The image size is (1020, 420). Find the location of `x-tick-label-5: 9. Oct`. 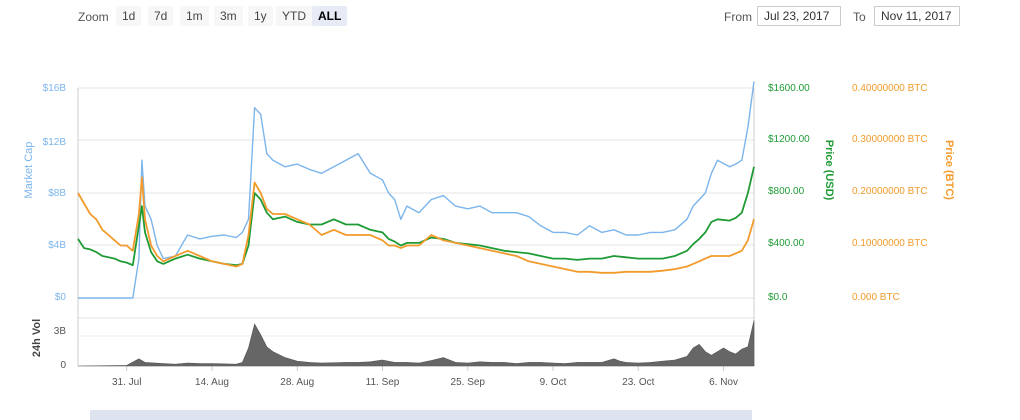

x-tick-label-5: 9. Oct is located at coordinates (553, 382).